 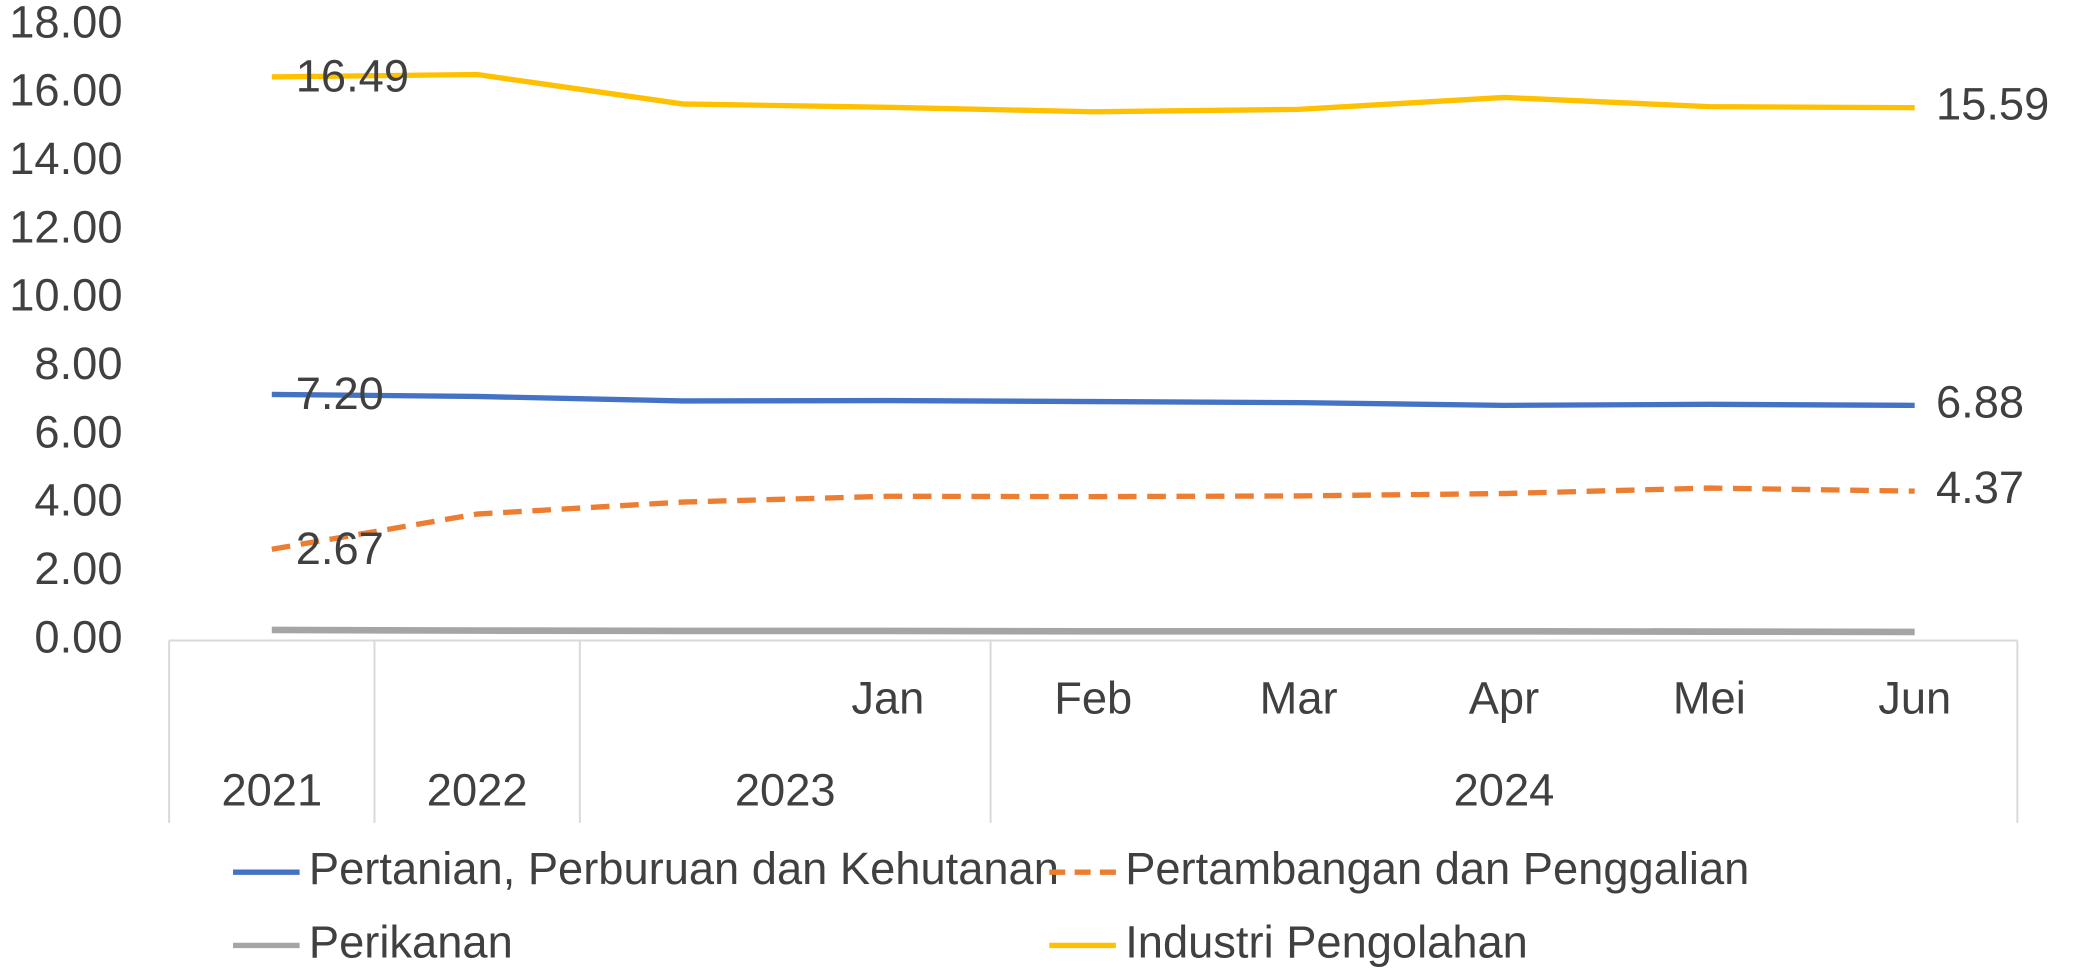 What do you see at coordinates (1326, 941) in the screenshot?
I see `legend-label: Industri Pengolahan` at bounding box center [1326, 941].